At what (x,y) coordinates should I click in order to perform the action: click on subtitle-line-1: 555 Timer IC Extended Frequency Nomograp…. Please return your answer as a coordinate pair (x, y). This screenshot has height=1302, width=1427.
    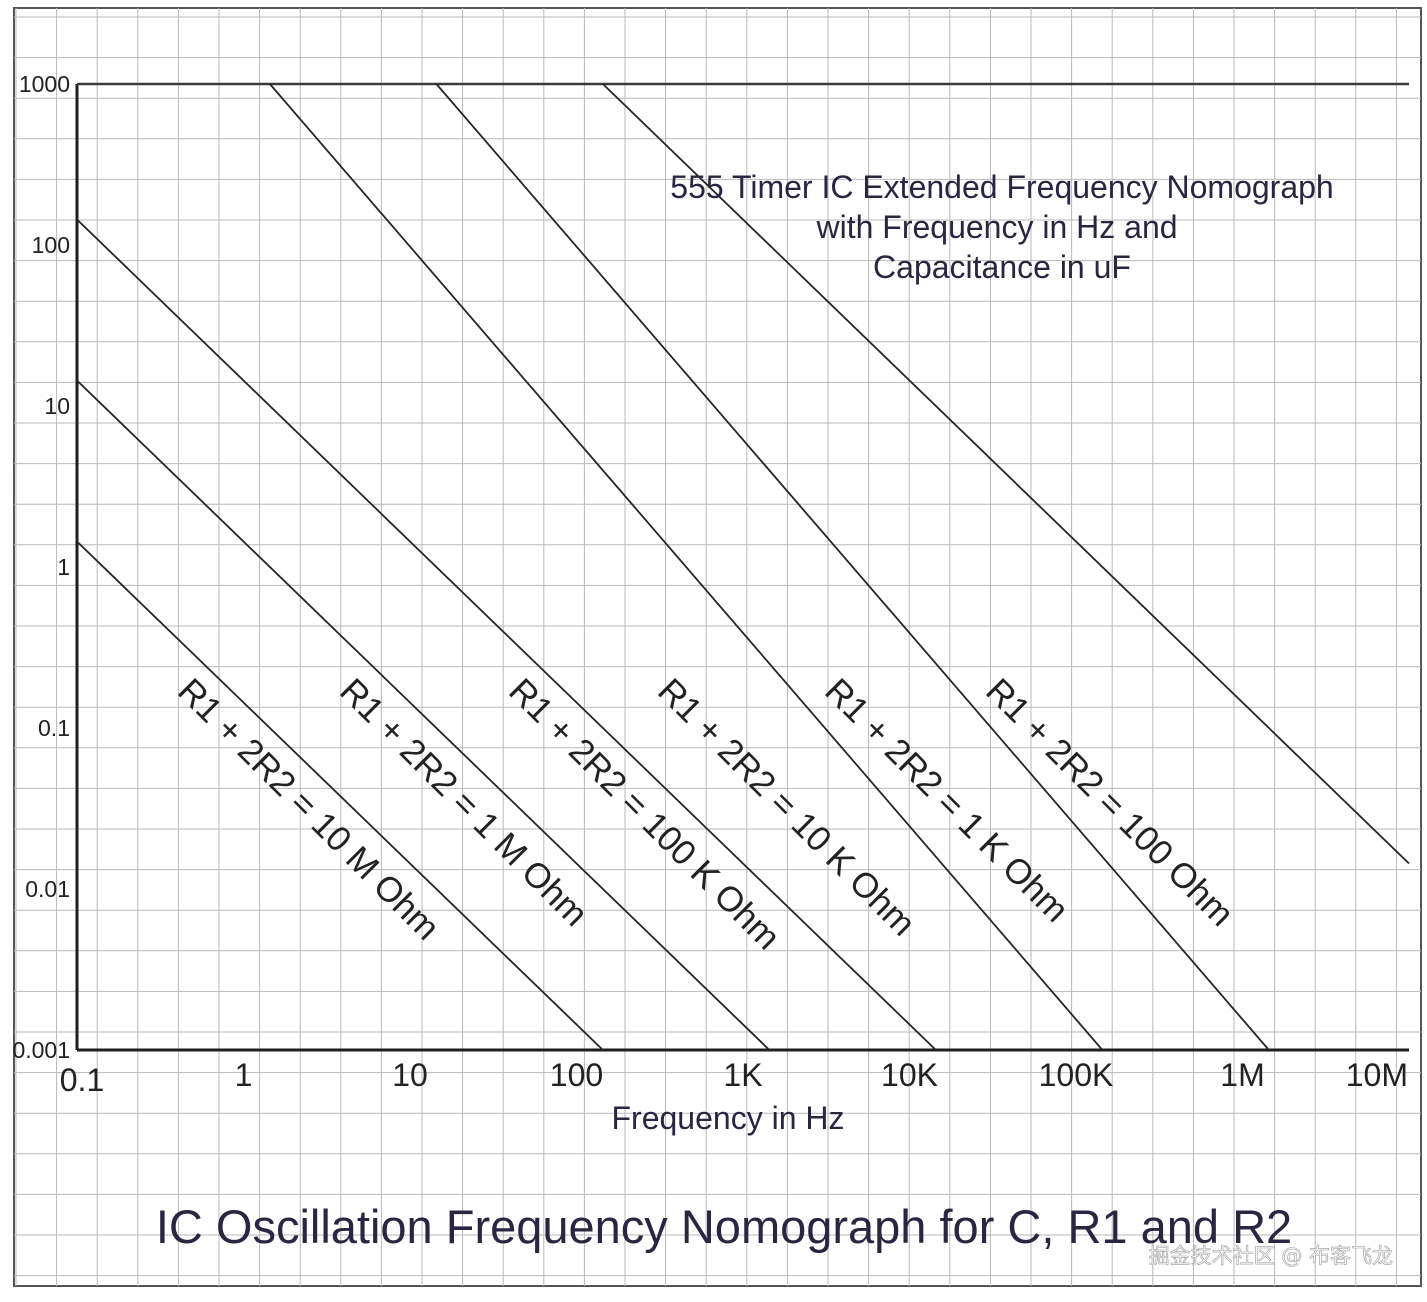
    Looking at the image, I should click on (1001, 187).